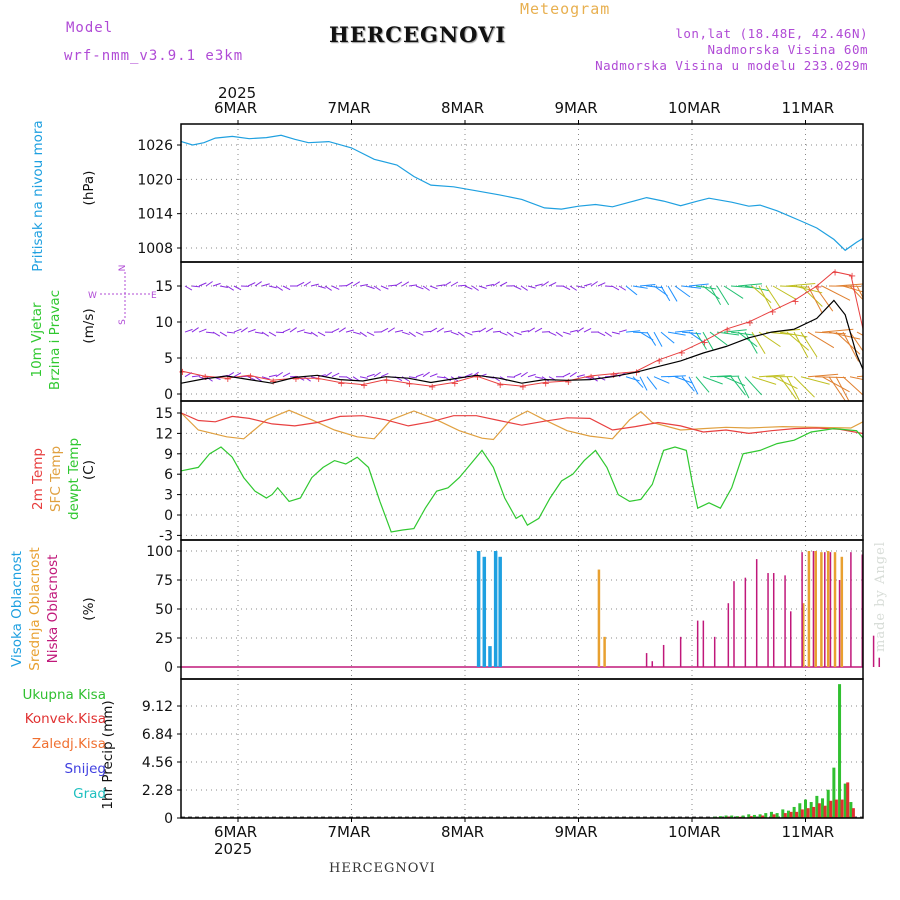  I want to click on y-tick-label: 1008, so click(155, 249).